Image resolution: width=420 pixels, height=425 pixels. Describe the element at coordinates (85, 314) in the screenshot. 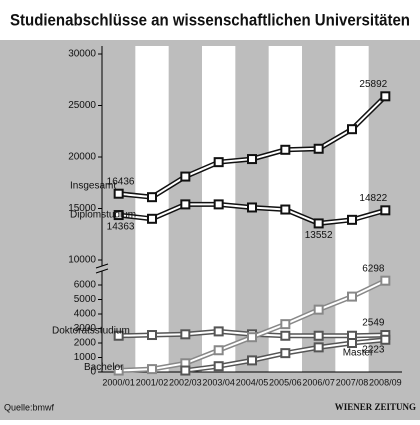

I see `y2-tick-label: 4000` at that location.